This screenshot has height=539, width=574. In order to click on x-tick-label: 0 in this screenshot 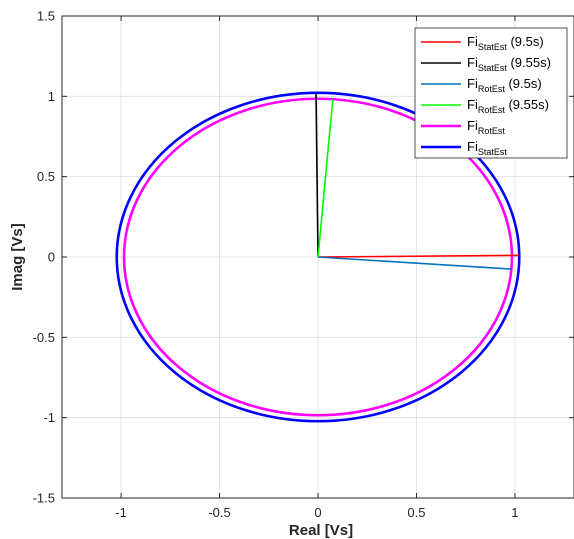, I will do `click(317, 512)`.